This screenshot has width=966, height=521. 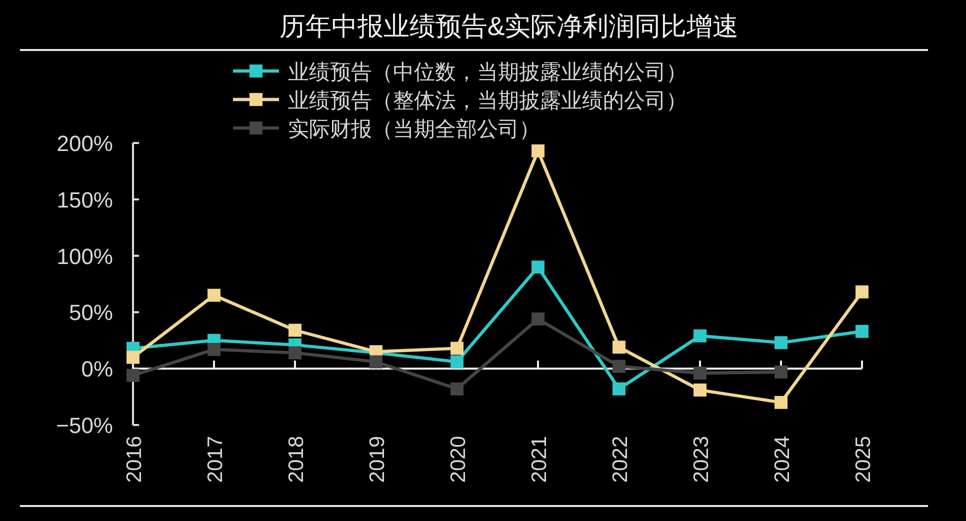 What do you see at coordinates (863, 459) in the screenshot?
I see `x-tick-label: 2025` at bounding box center [863, 459].